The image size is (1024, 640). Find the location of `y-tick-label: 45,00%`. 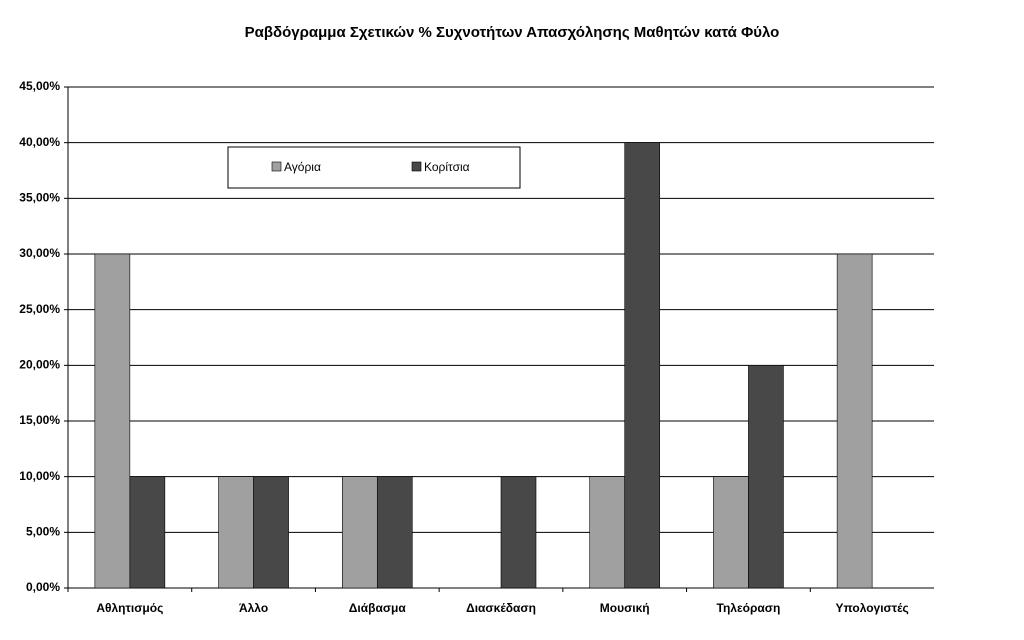

y-tick-label: 45,00% is located at coordinates (39, 86).